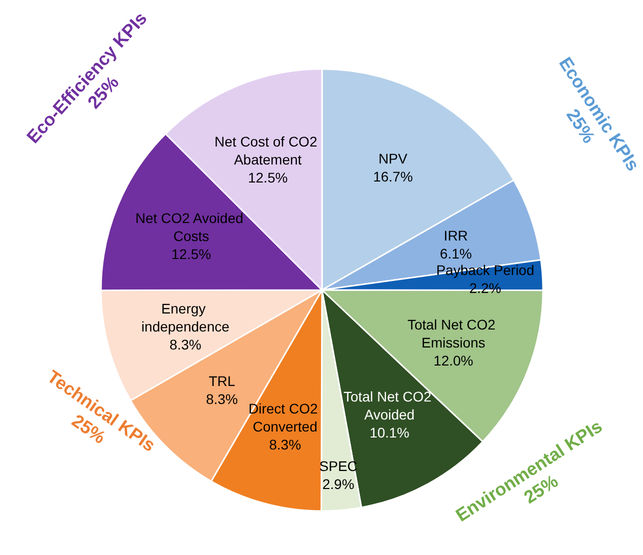 Image resolution: width=643 pixels, height=555 pixels. I want to click on data-label: 6.1%, so click(456, 253).